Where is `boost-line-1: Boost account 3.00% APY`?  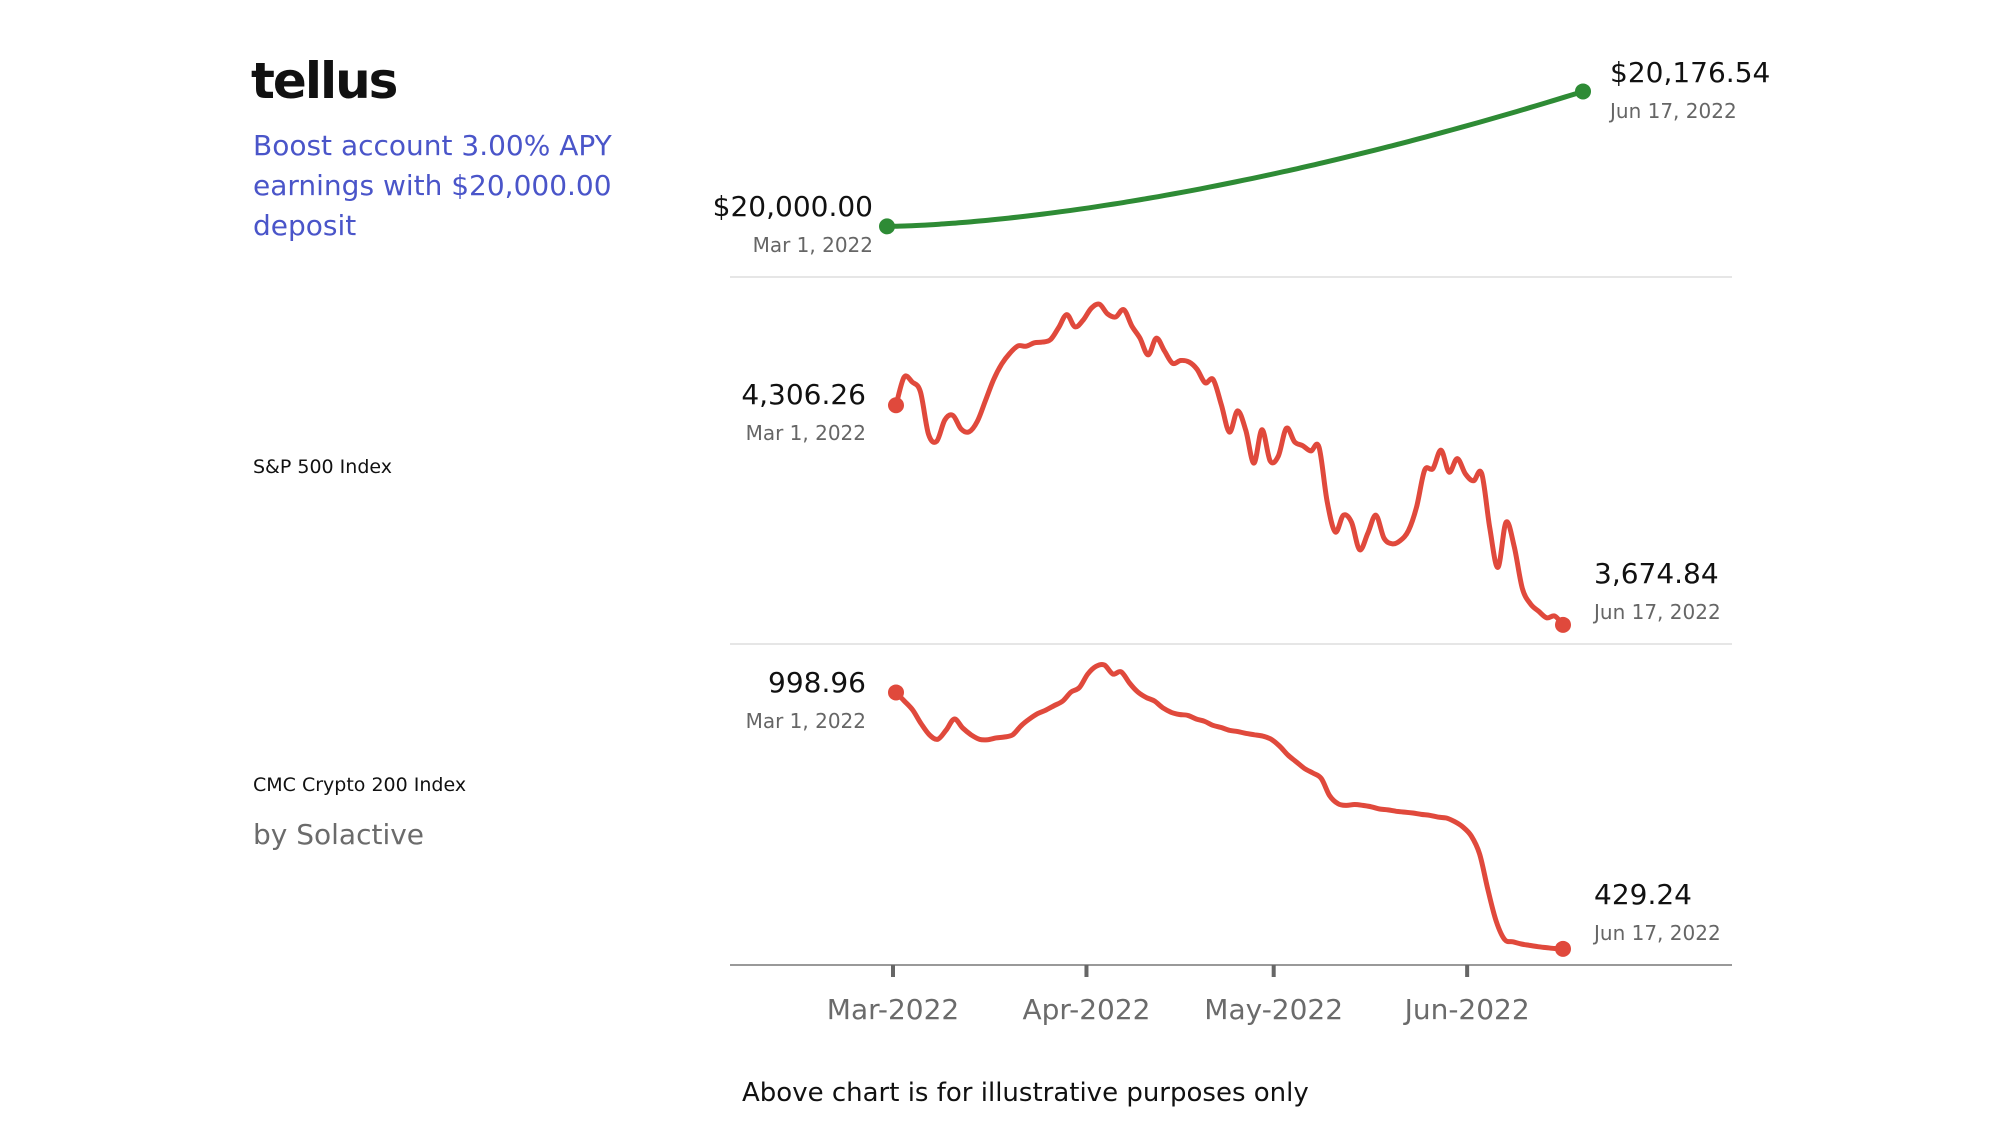 boost-line-1: Boost account 3.00% APY is located at coordinates (432, 145).